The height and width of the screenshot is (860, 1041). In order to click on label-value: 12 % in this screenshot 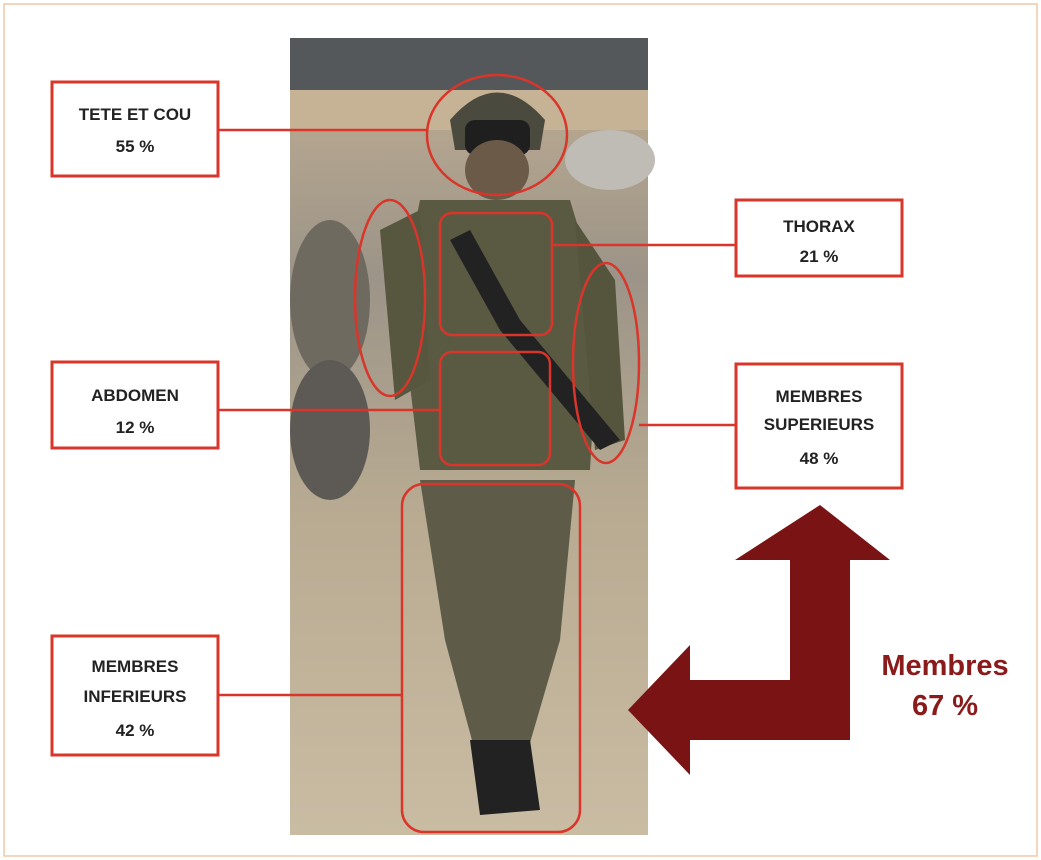, I will do `click(135, 427)`.